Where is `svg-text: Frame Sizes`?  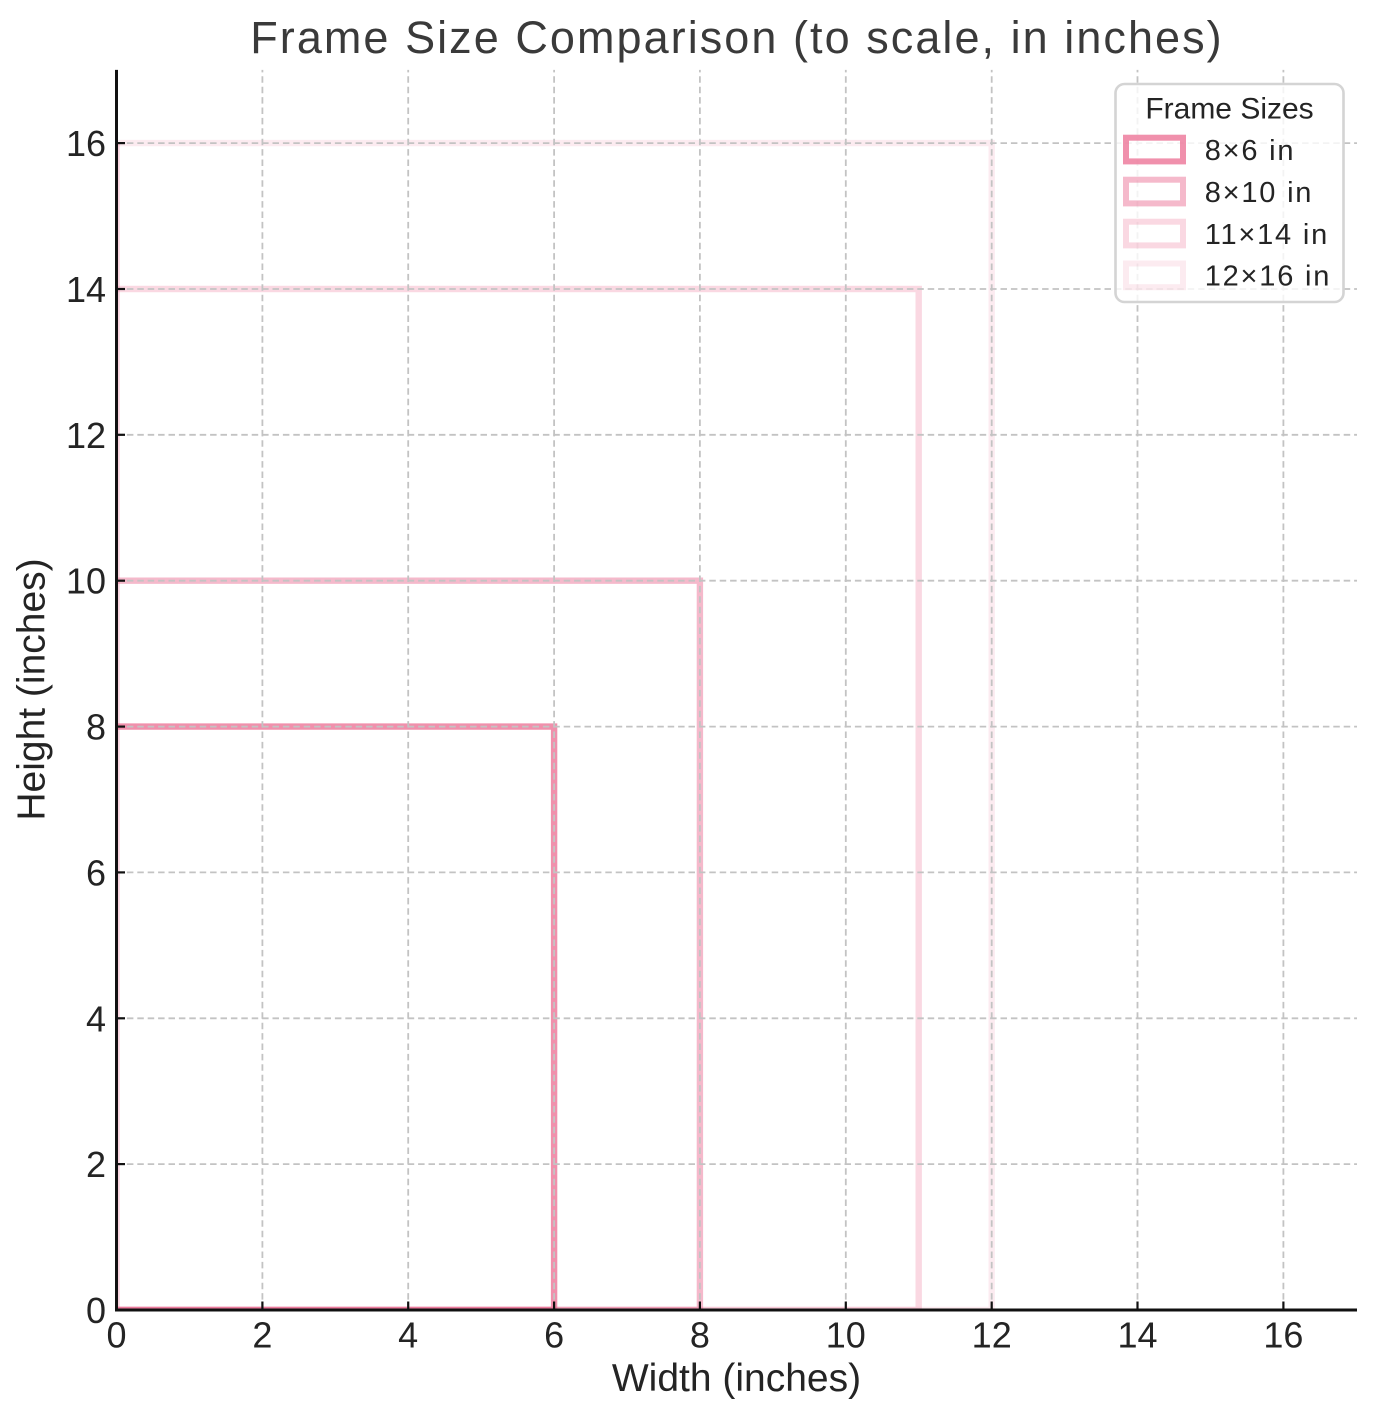
svg-text: Frame Sizes is located at coordinates (1229, 109).